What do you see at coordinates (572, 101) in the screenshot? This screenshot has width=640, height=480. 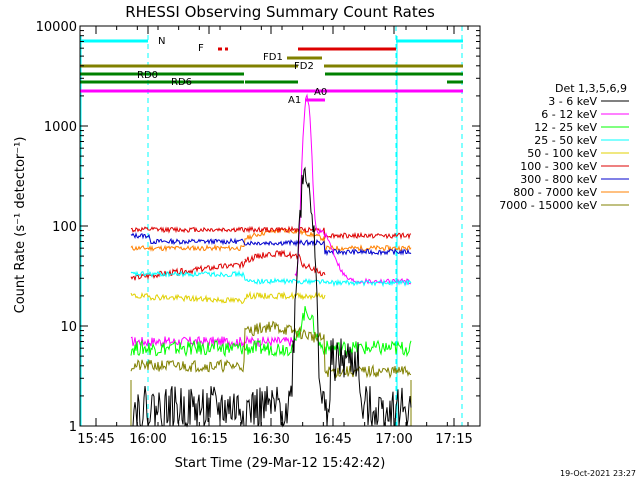 I see `legend-label: 3 - 6 keV` at bounding box center [572, 101].